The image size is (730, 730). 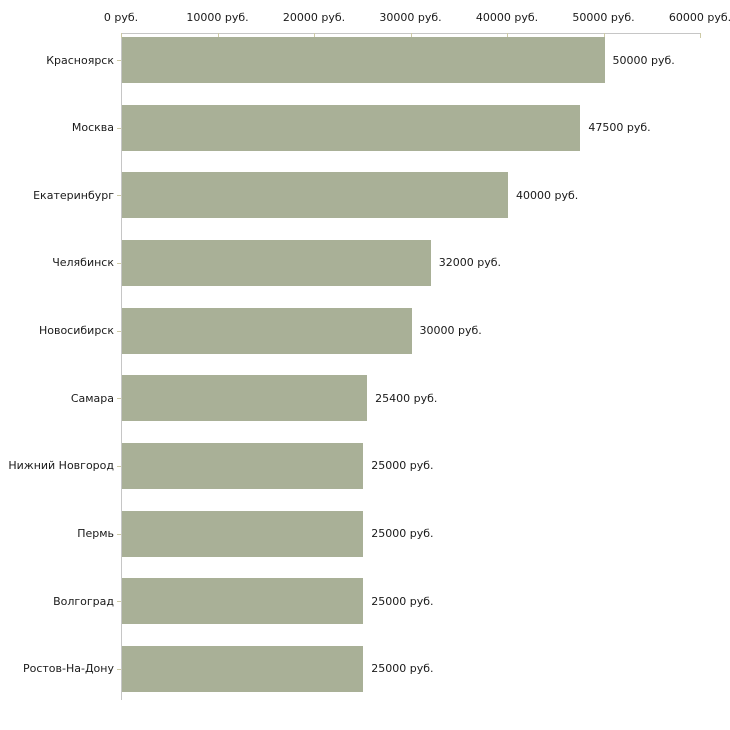 I want to click on x-axis-tick-label: 10000 руб., so click(x=217, y=17).